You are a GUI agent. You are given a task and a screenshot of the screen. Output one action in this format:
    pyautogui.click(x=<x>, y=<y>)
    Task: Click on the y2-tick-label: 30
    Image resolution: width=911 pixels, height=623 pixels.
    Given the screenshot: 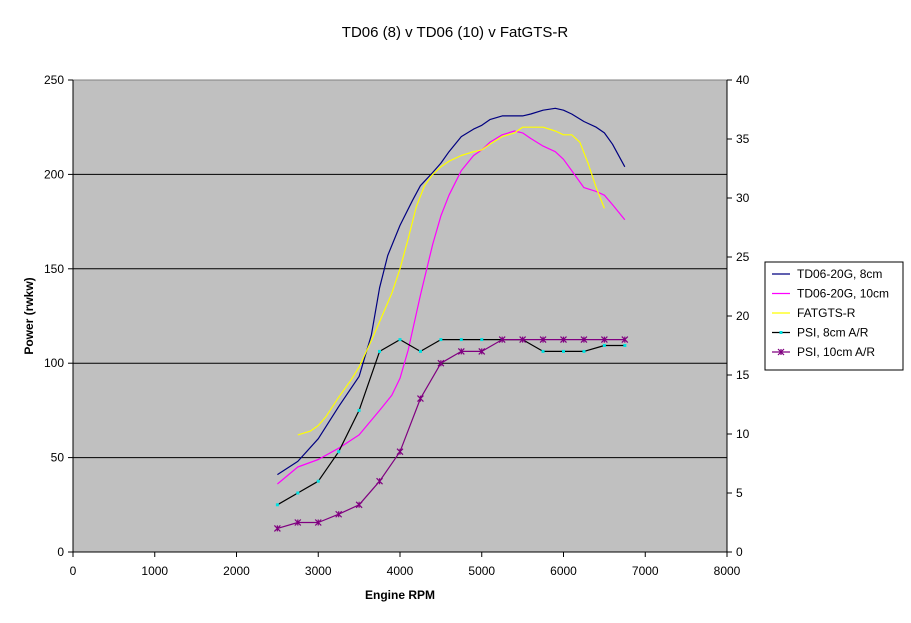 What is the action you would take?
    pyautogui.click(x=743, y=198)
    